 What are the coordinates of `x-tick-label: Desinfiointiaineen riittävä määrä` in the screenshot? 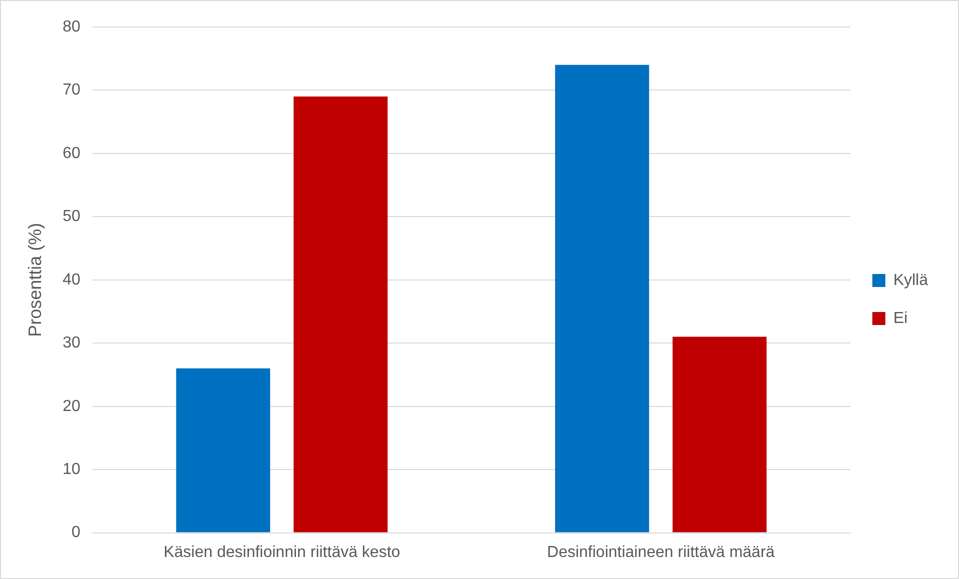 It's located at (661, 552).